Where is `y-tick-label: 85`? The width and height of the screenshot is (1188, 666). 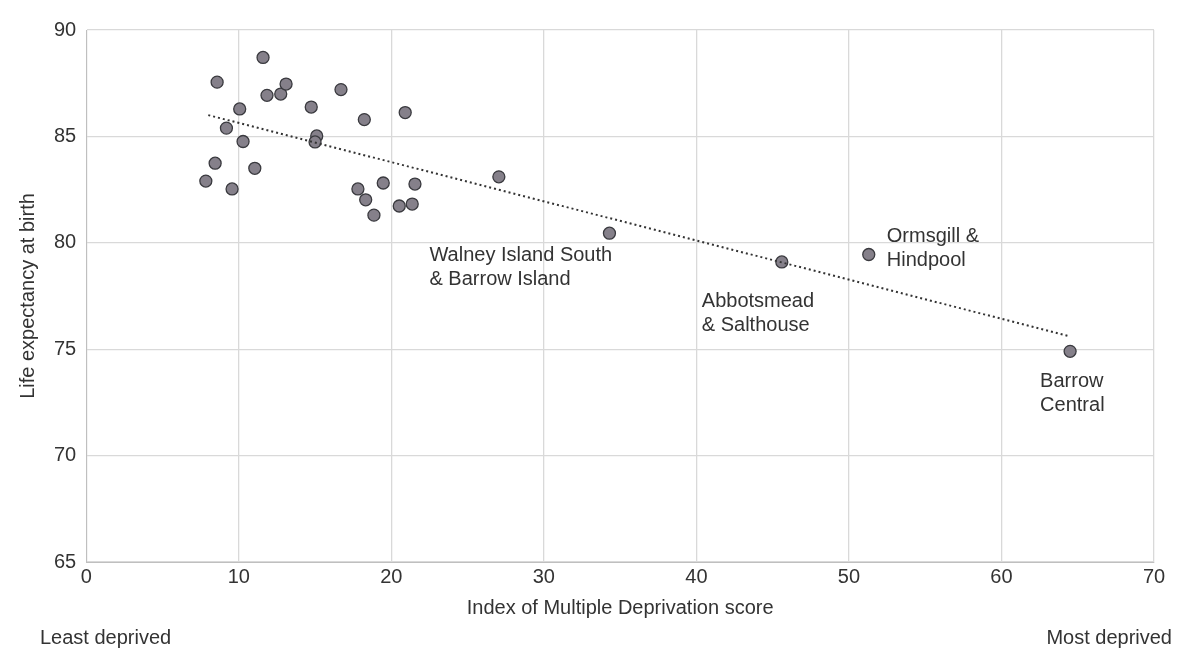 y-tick-label: 85 is located at coordinates (65, 134).